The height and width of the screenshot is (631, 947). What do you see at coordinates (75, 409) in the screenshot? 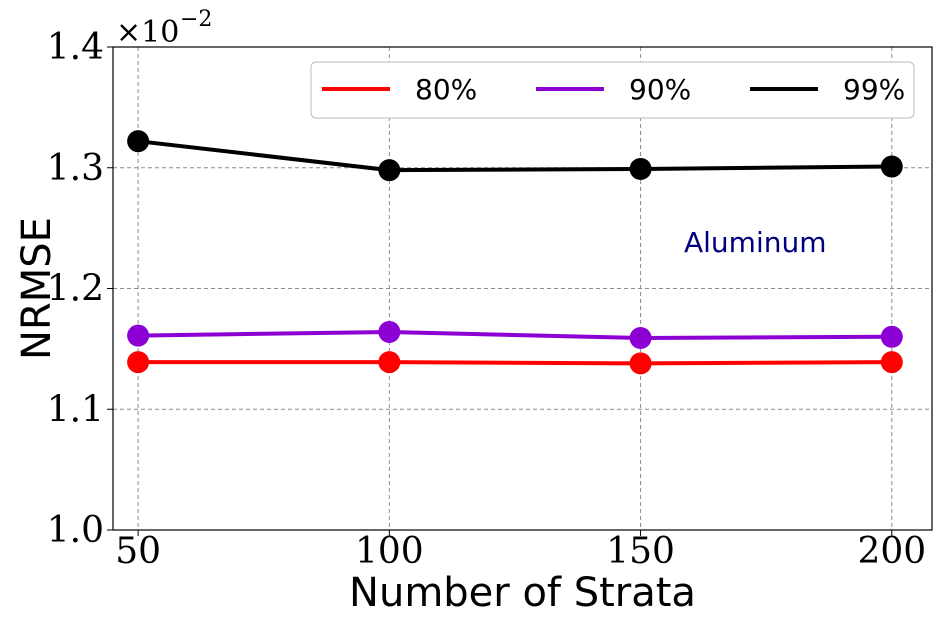
I see `y-tick-label: 1.1` at bounding box center [75, 409].